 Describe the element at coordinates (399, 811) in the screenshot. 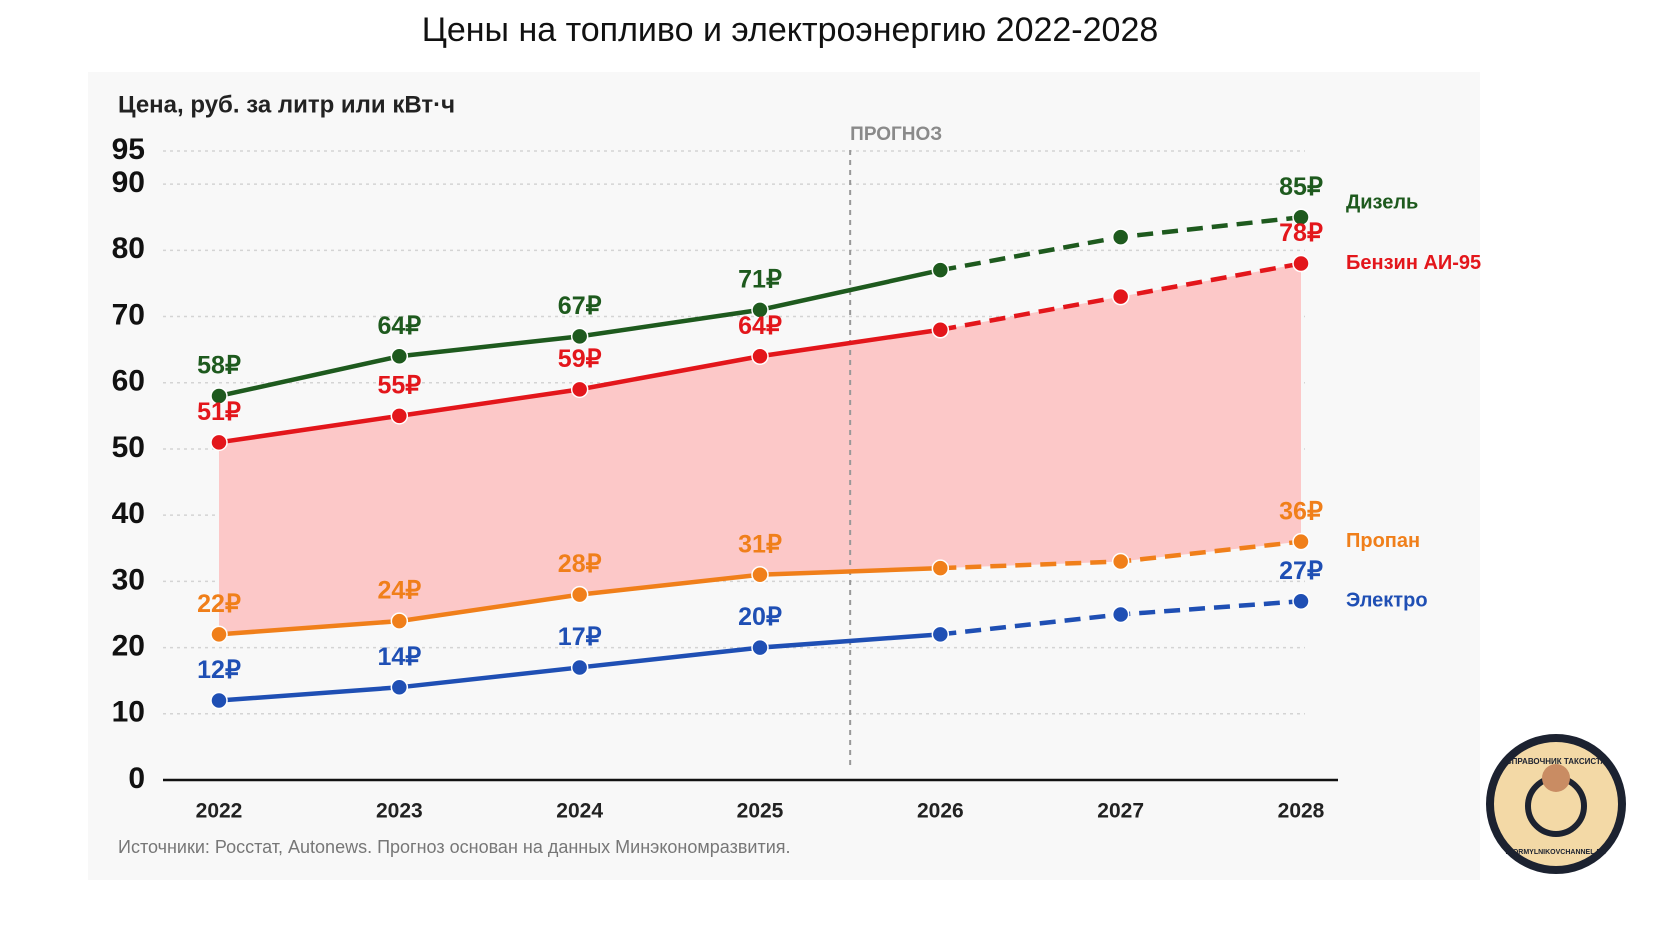

I see `x-tick-label: 2023` at that location.